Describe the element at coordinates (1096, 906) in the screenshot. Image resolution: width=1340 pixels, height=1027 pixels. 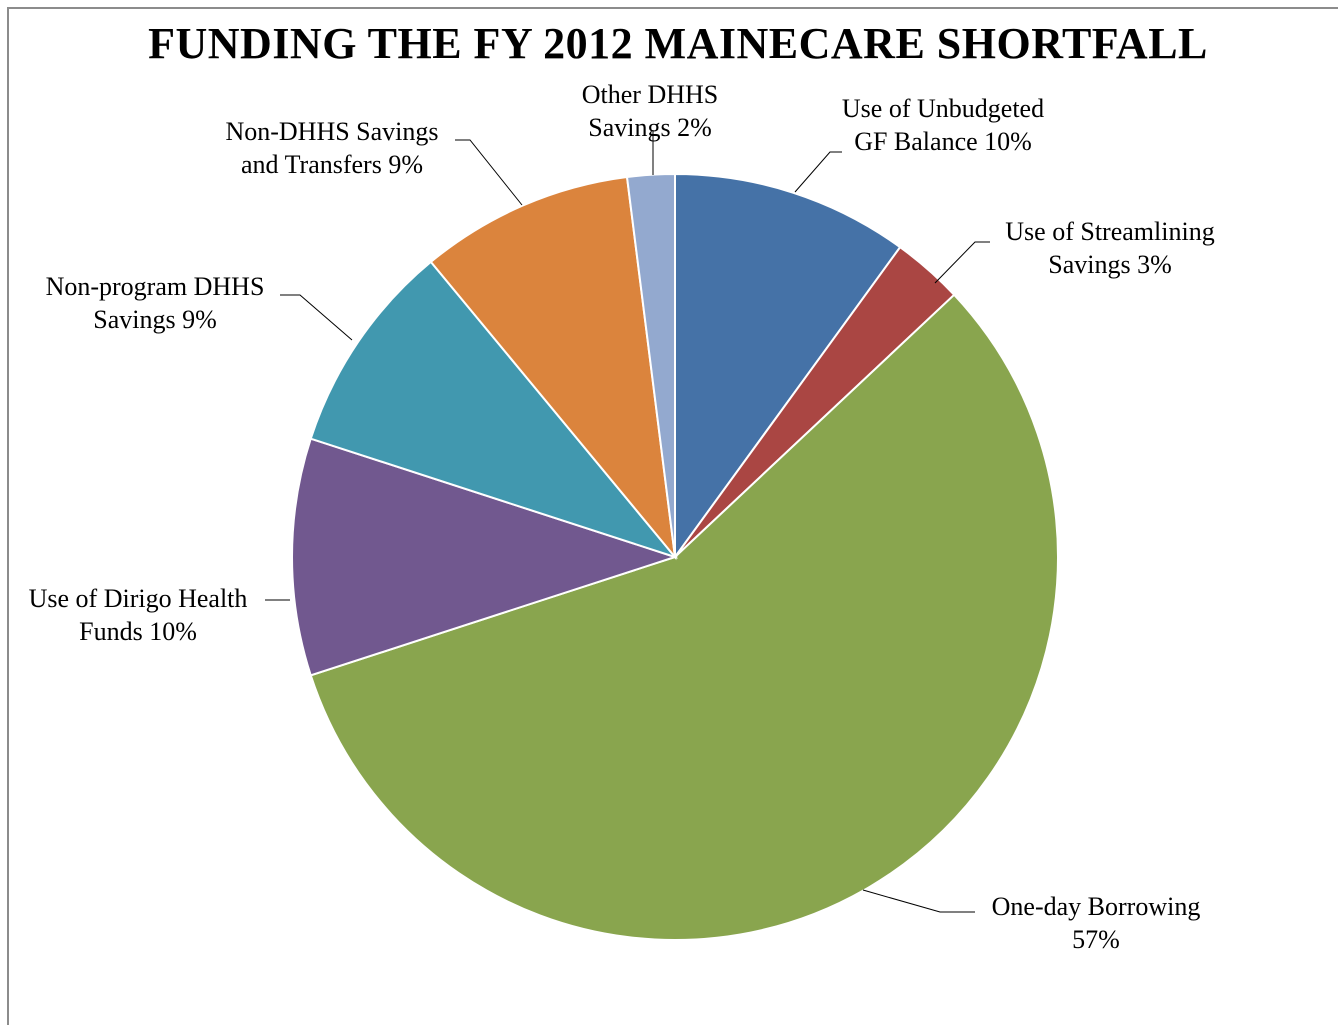
I see `slice-label-line: One-day Borrowing` at that location.